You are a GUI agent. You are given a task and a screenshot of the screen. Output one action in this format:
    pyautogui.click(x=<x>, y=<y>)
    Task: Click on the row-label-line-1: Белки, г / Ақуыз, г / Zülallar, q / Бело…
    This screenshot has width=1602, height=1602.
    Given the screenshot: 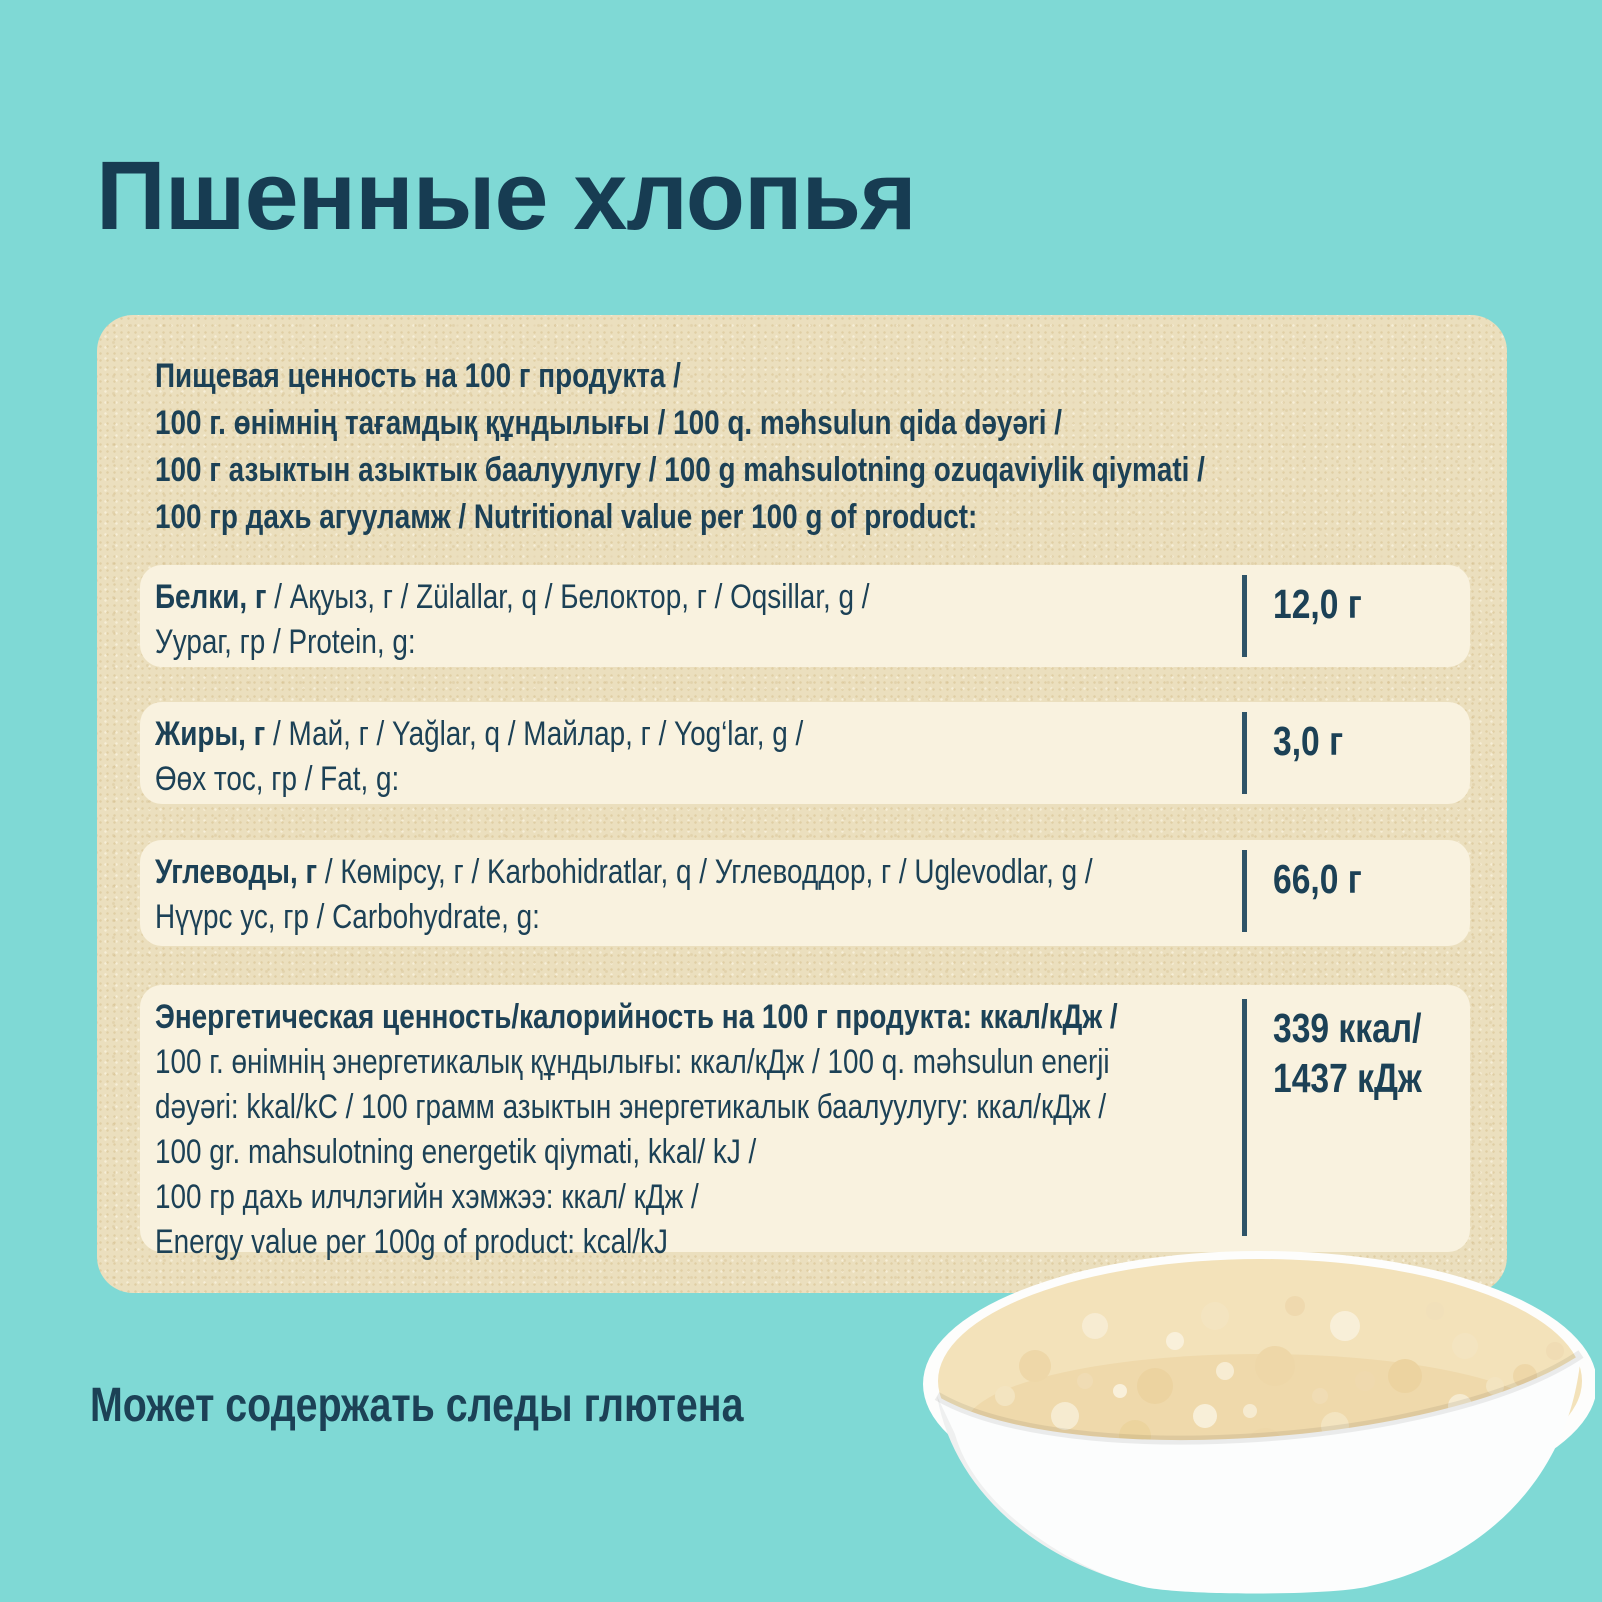 What is the action you would take?
    pyautogui.click(x=512, y=597)
    